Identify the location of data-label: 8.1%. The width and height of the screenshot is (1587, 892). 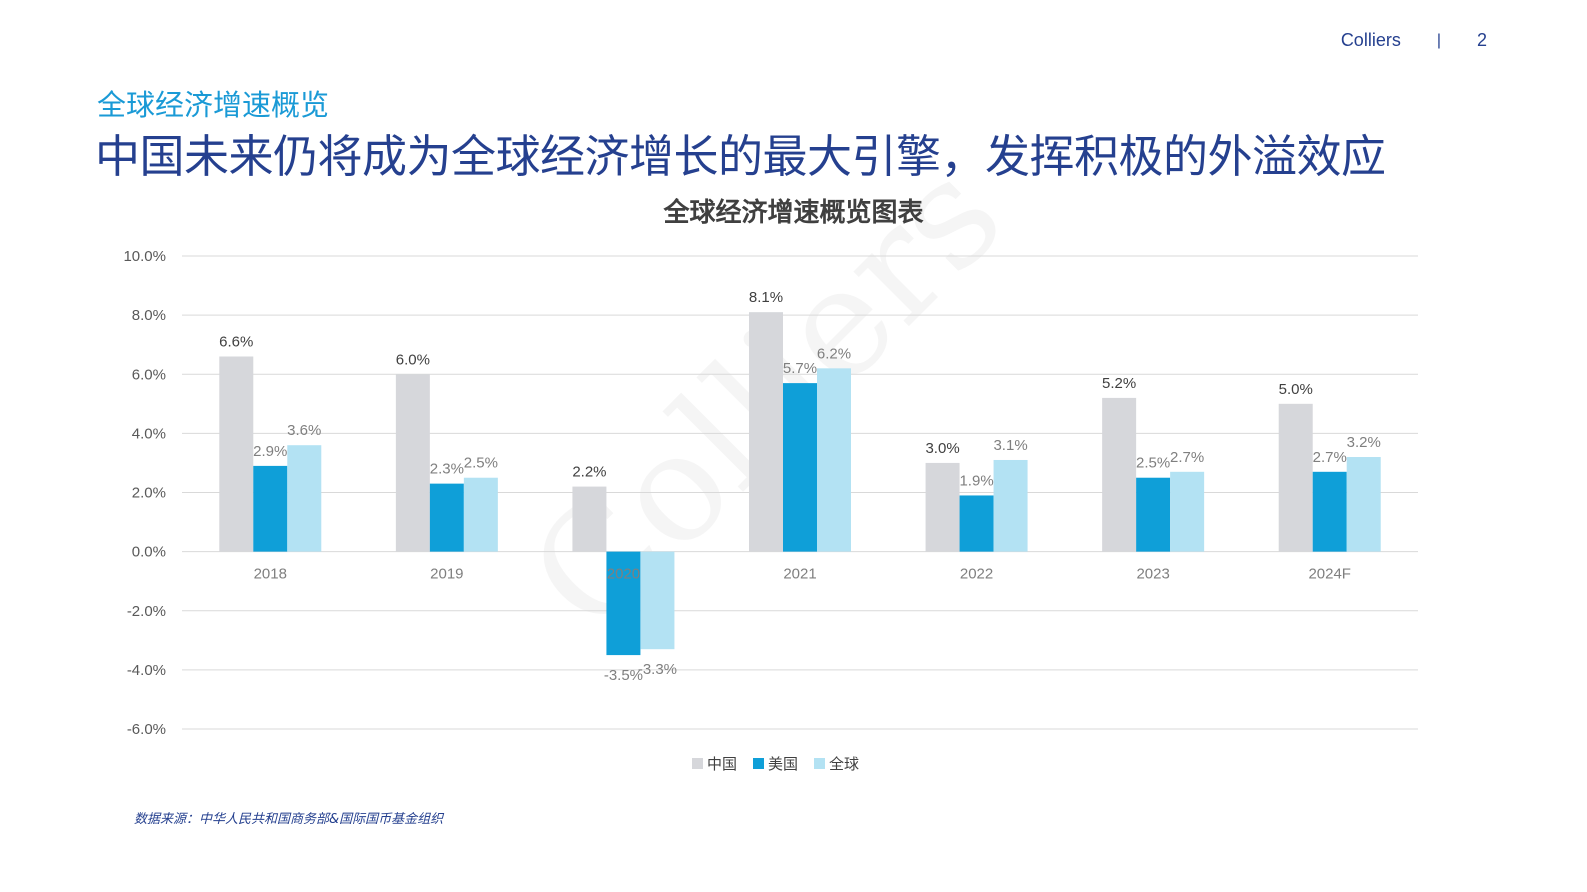
(766, 297).